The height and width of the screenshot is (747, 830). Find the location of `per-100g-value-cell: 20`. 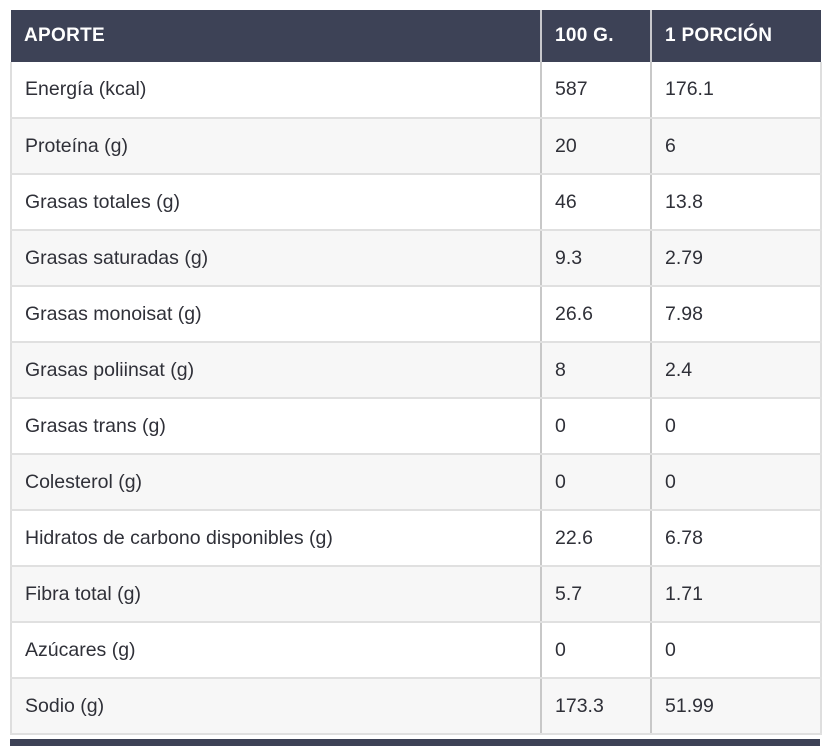

per-100g-value-cell: 20 is located at coordinates (595, 146).